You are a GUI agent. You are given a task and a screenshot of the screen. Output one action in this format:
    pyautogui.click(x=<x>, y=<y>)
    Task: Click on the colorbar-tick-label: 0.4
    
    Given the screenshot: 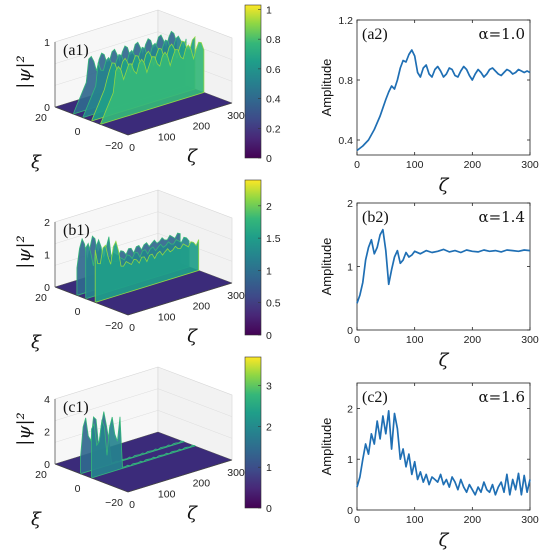 What is the action you would take?
    pyautogui.click(x=273, y=100)
    